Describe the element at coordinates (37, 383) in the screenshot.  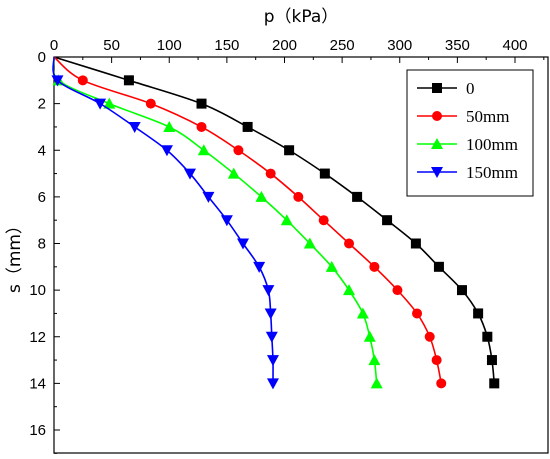
I see `y-tick-label: 14` at that location.